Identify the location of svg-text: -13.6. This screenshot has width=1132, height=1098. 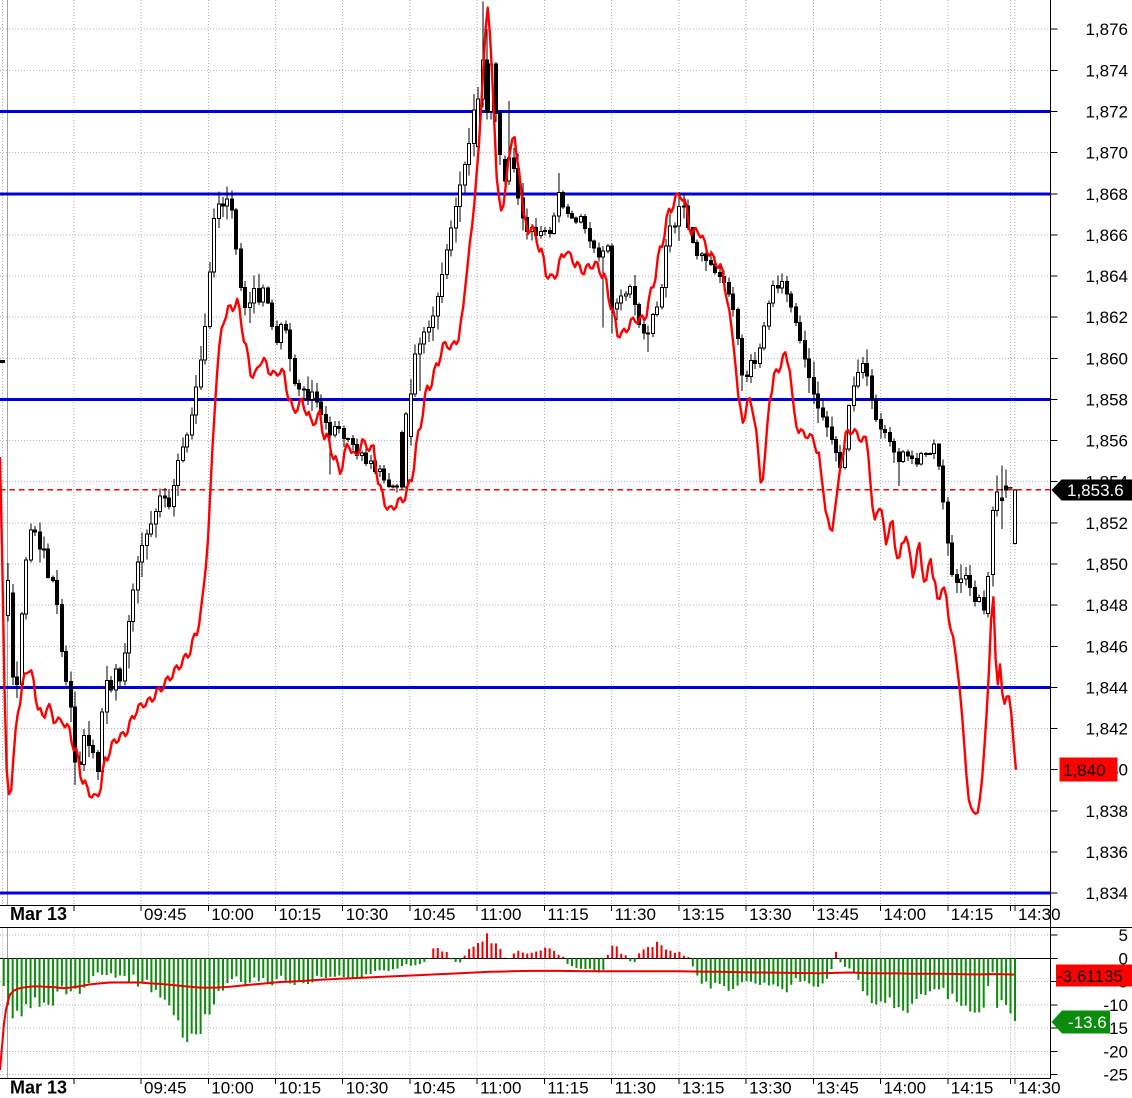
(1087, 1022).